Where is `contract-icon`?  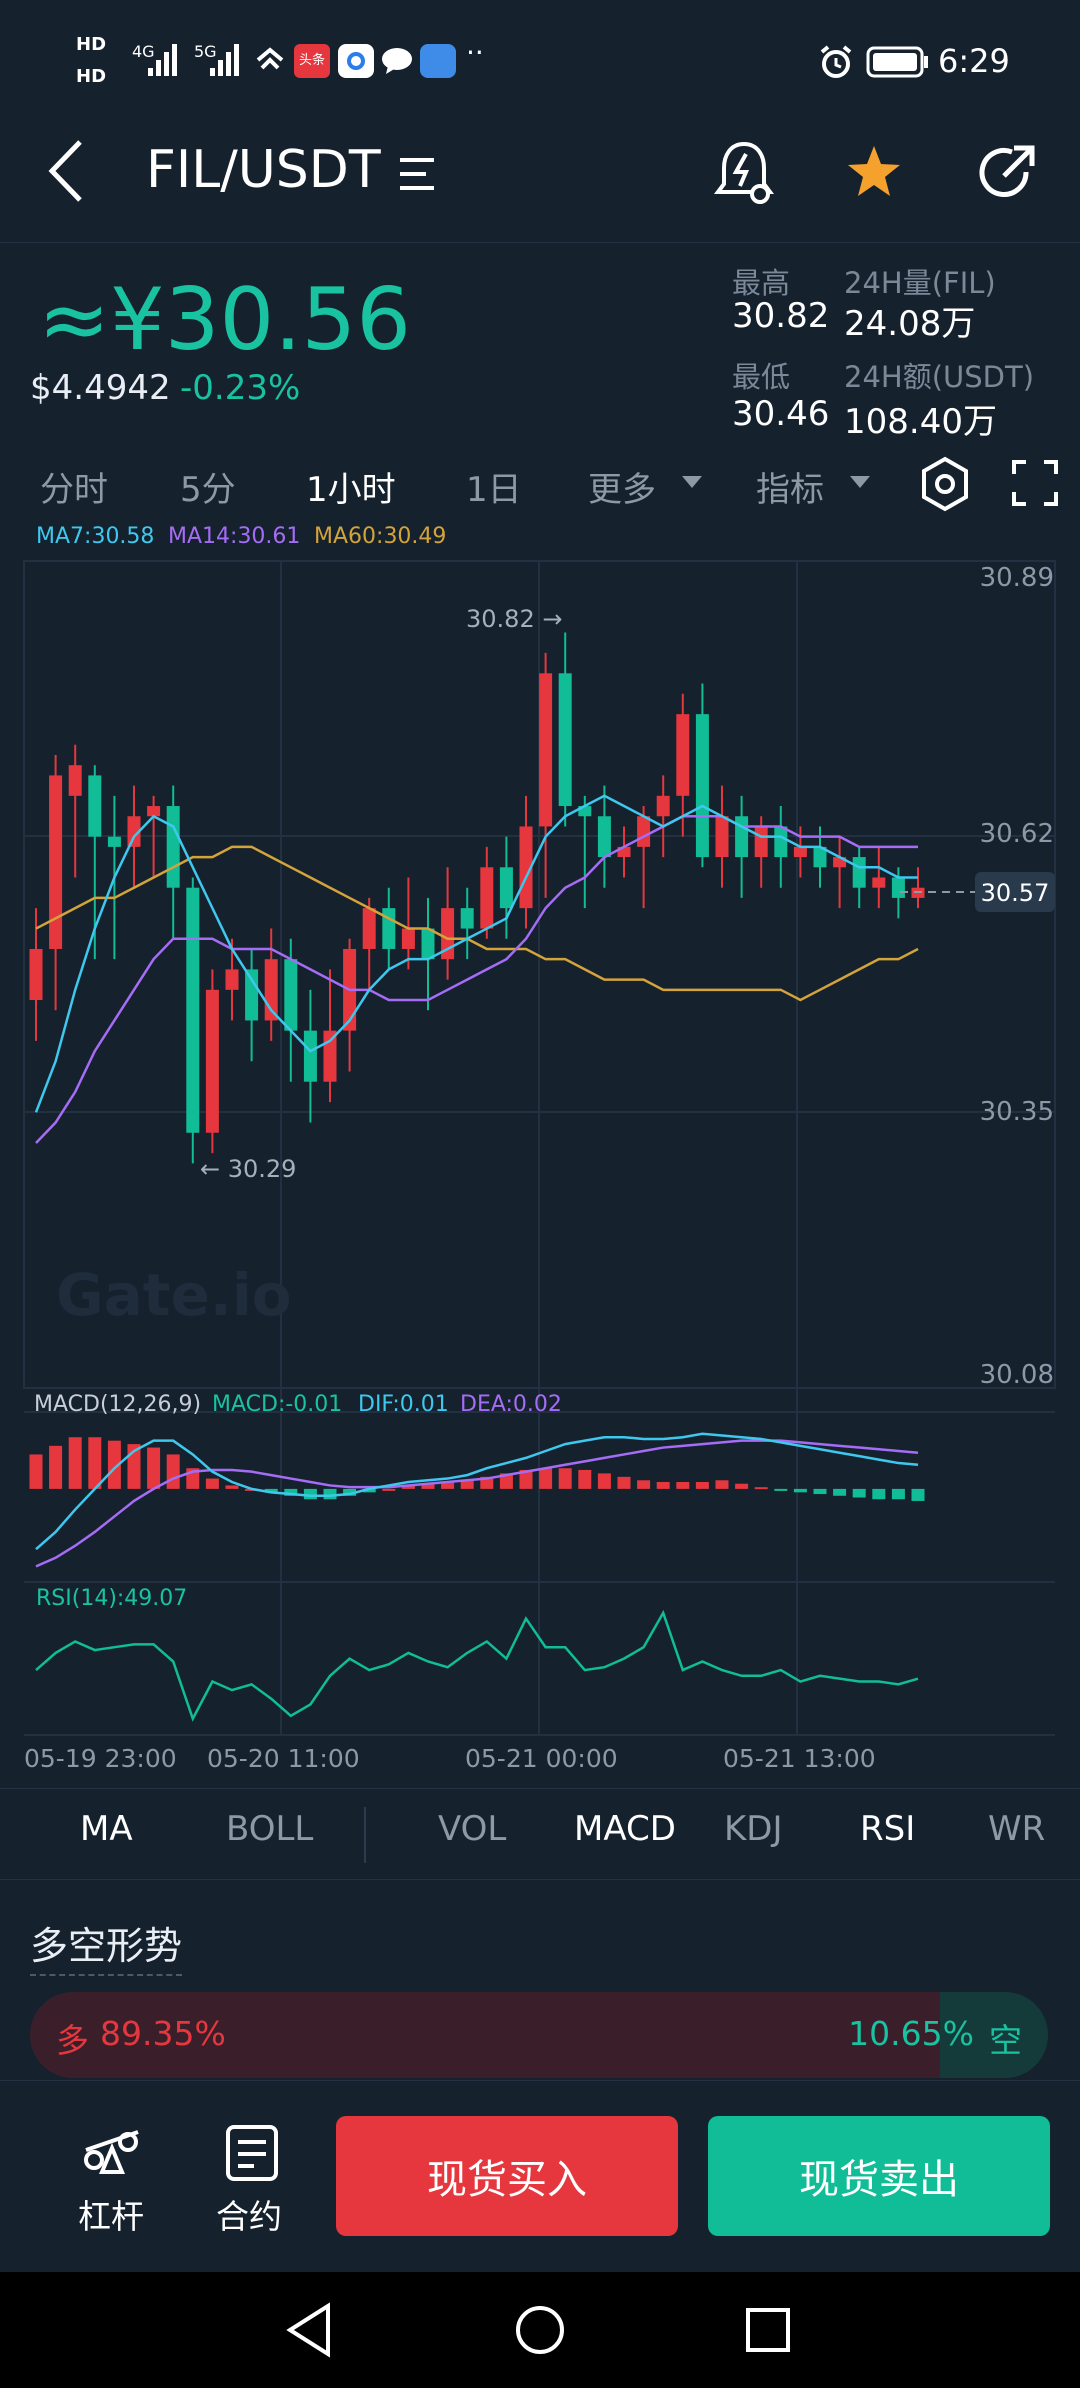 contract-icon is located at coordinates (252, 2153).